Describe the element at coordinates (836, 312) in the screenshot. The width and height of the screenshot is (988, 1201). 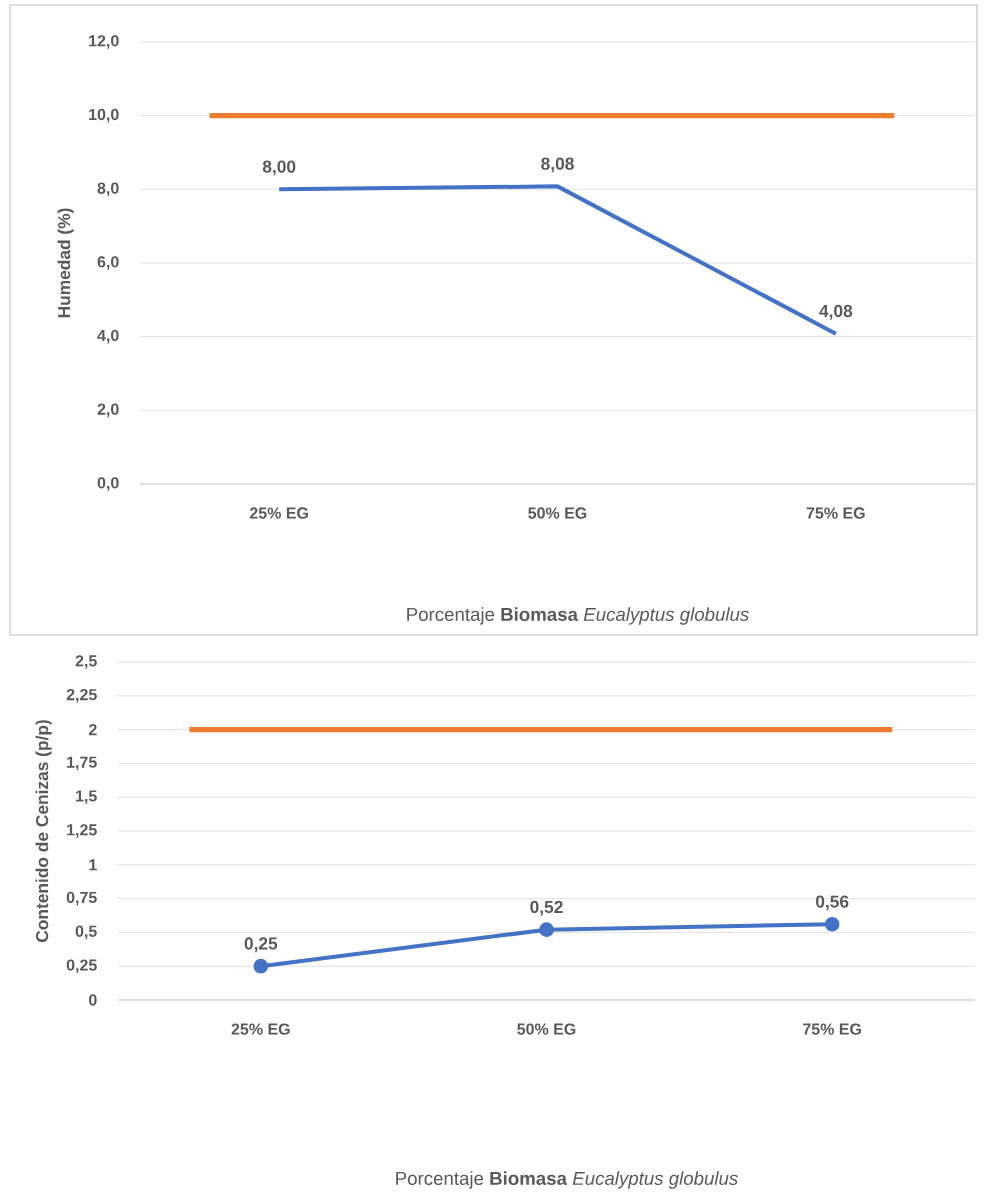
I see `data-label: 4,08` at that location.